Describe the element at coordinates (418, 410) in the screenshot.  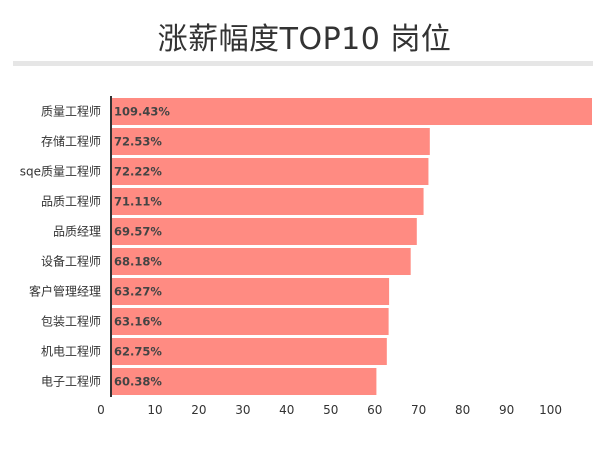
I see `x-tick-label-7: 70` at that location.